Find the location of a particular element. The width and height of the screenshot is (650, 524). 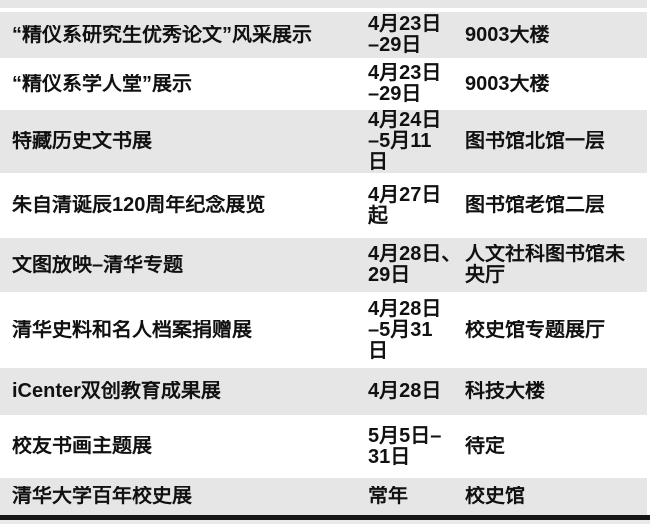

exhibition-name: 文图放映–清华专题 is located at coordinates (98, 265).